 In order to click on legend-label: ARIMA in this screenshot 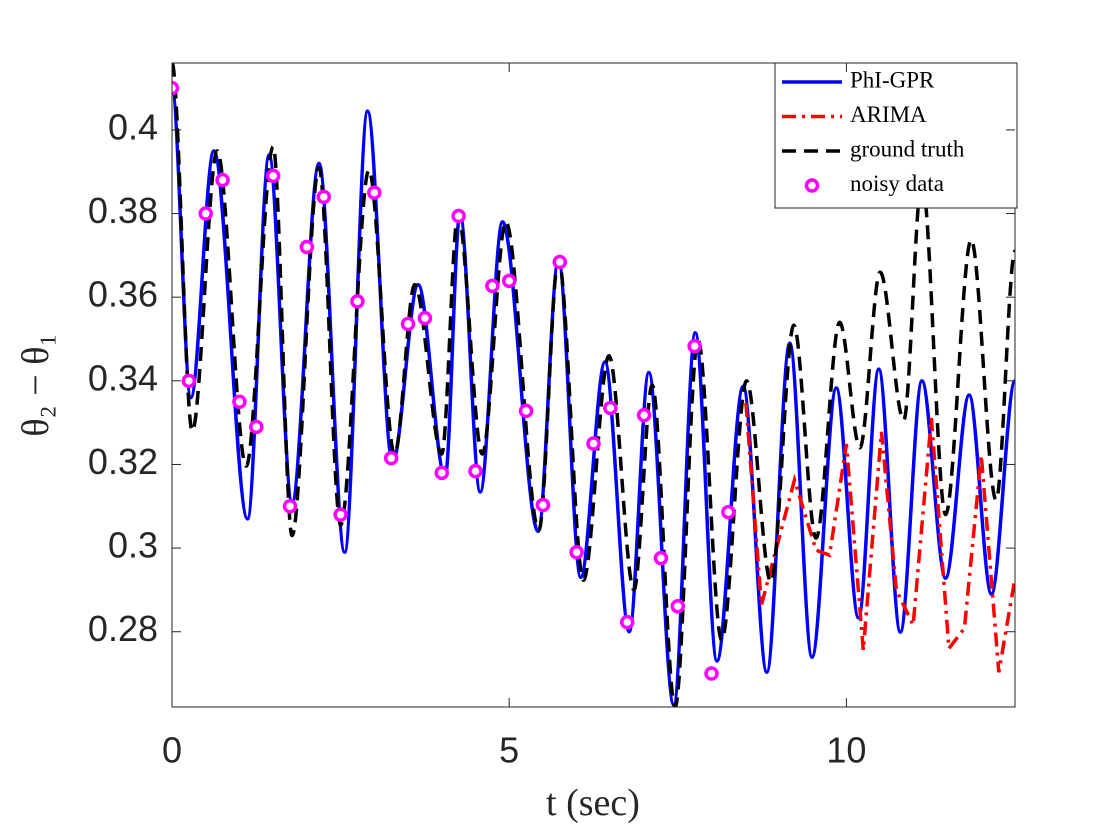, I will do `click(888, 114)`.